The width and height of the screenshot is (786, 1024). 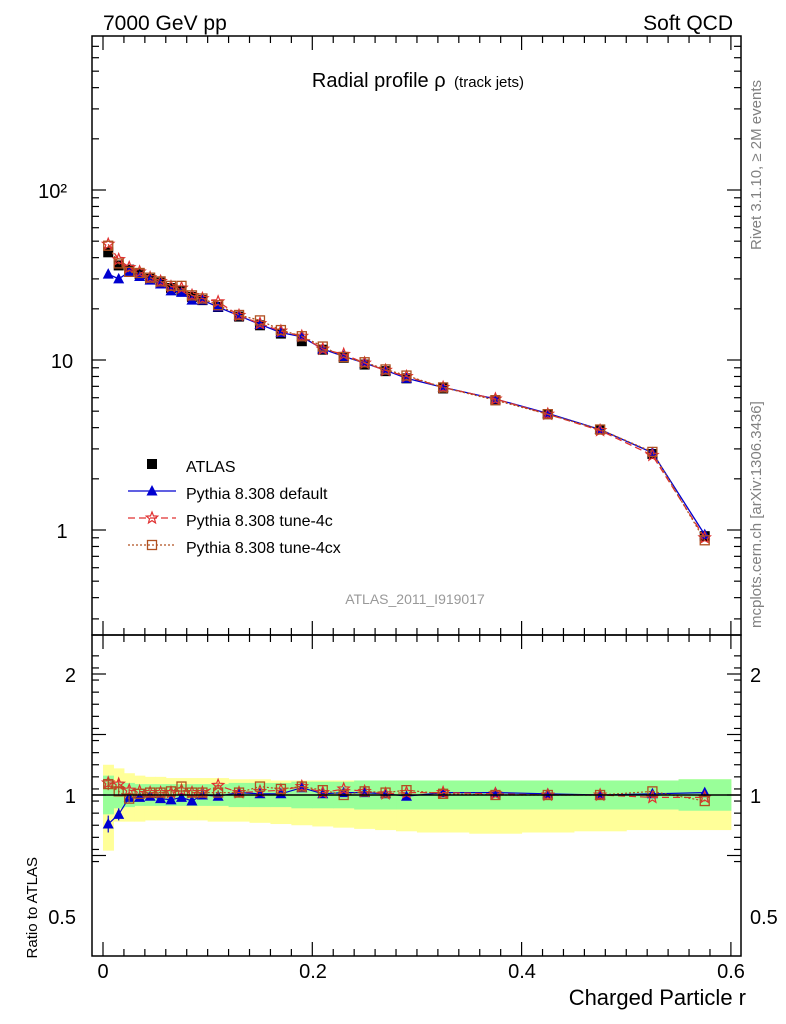 I want to click on legend-label-tune4cx: Pythia 8.308 tune-4cx, so click(x=263, y=548).